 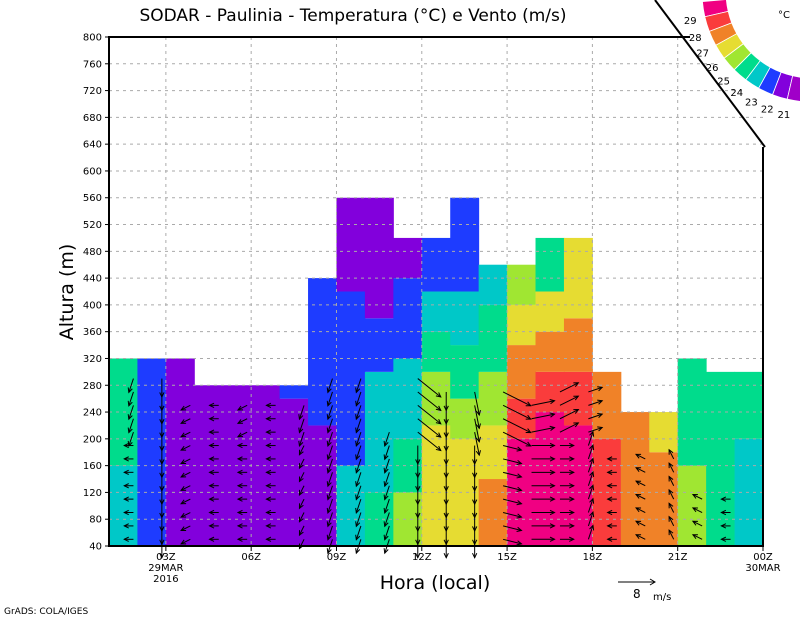 I want to click on wind-reference-value: 8, so click(x=637, y=594).